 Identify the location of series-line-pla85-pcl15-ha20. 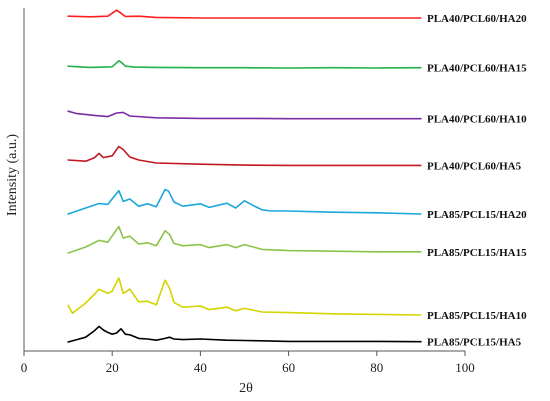
(244, 201).